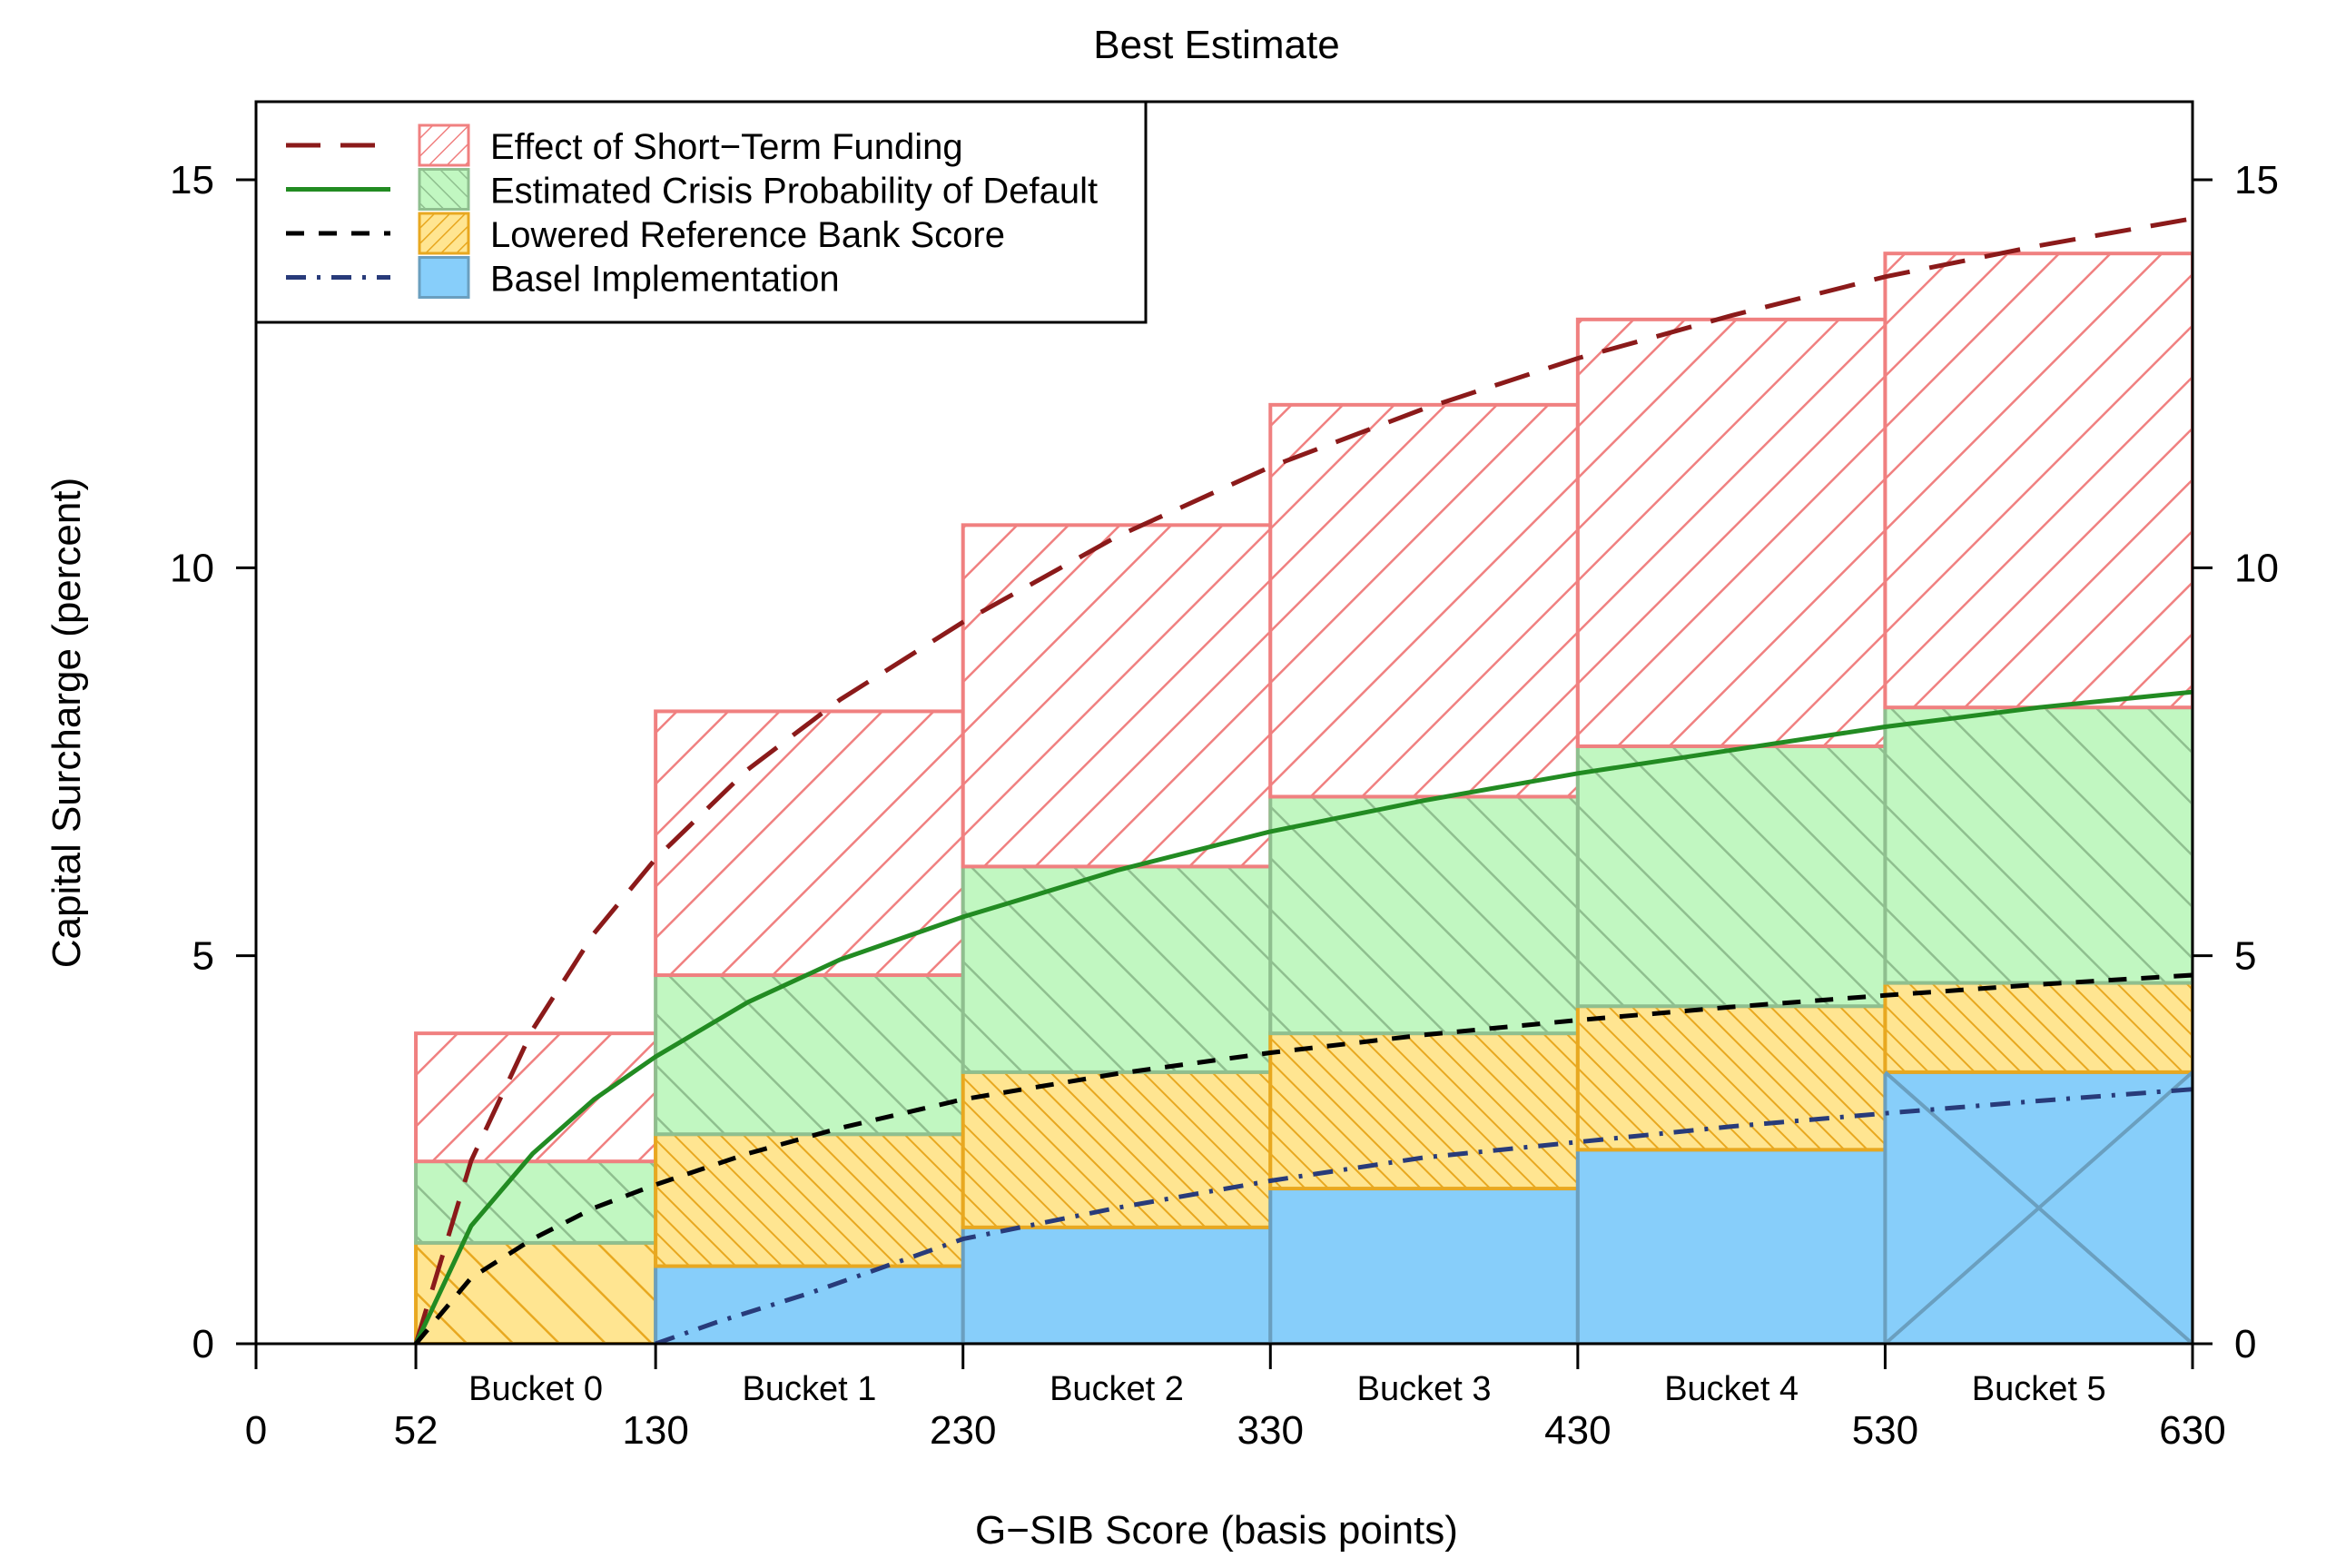 Image resolution: width=2326 pixels, height=1568 pixels. Describe the element at coordinates (809, 1389) in the screenshot. I see `bucket-label: Bucket 1` at that location.